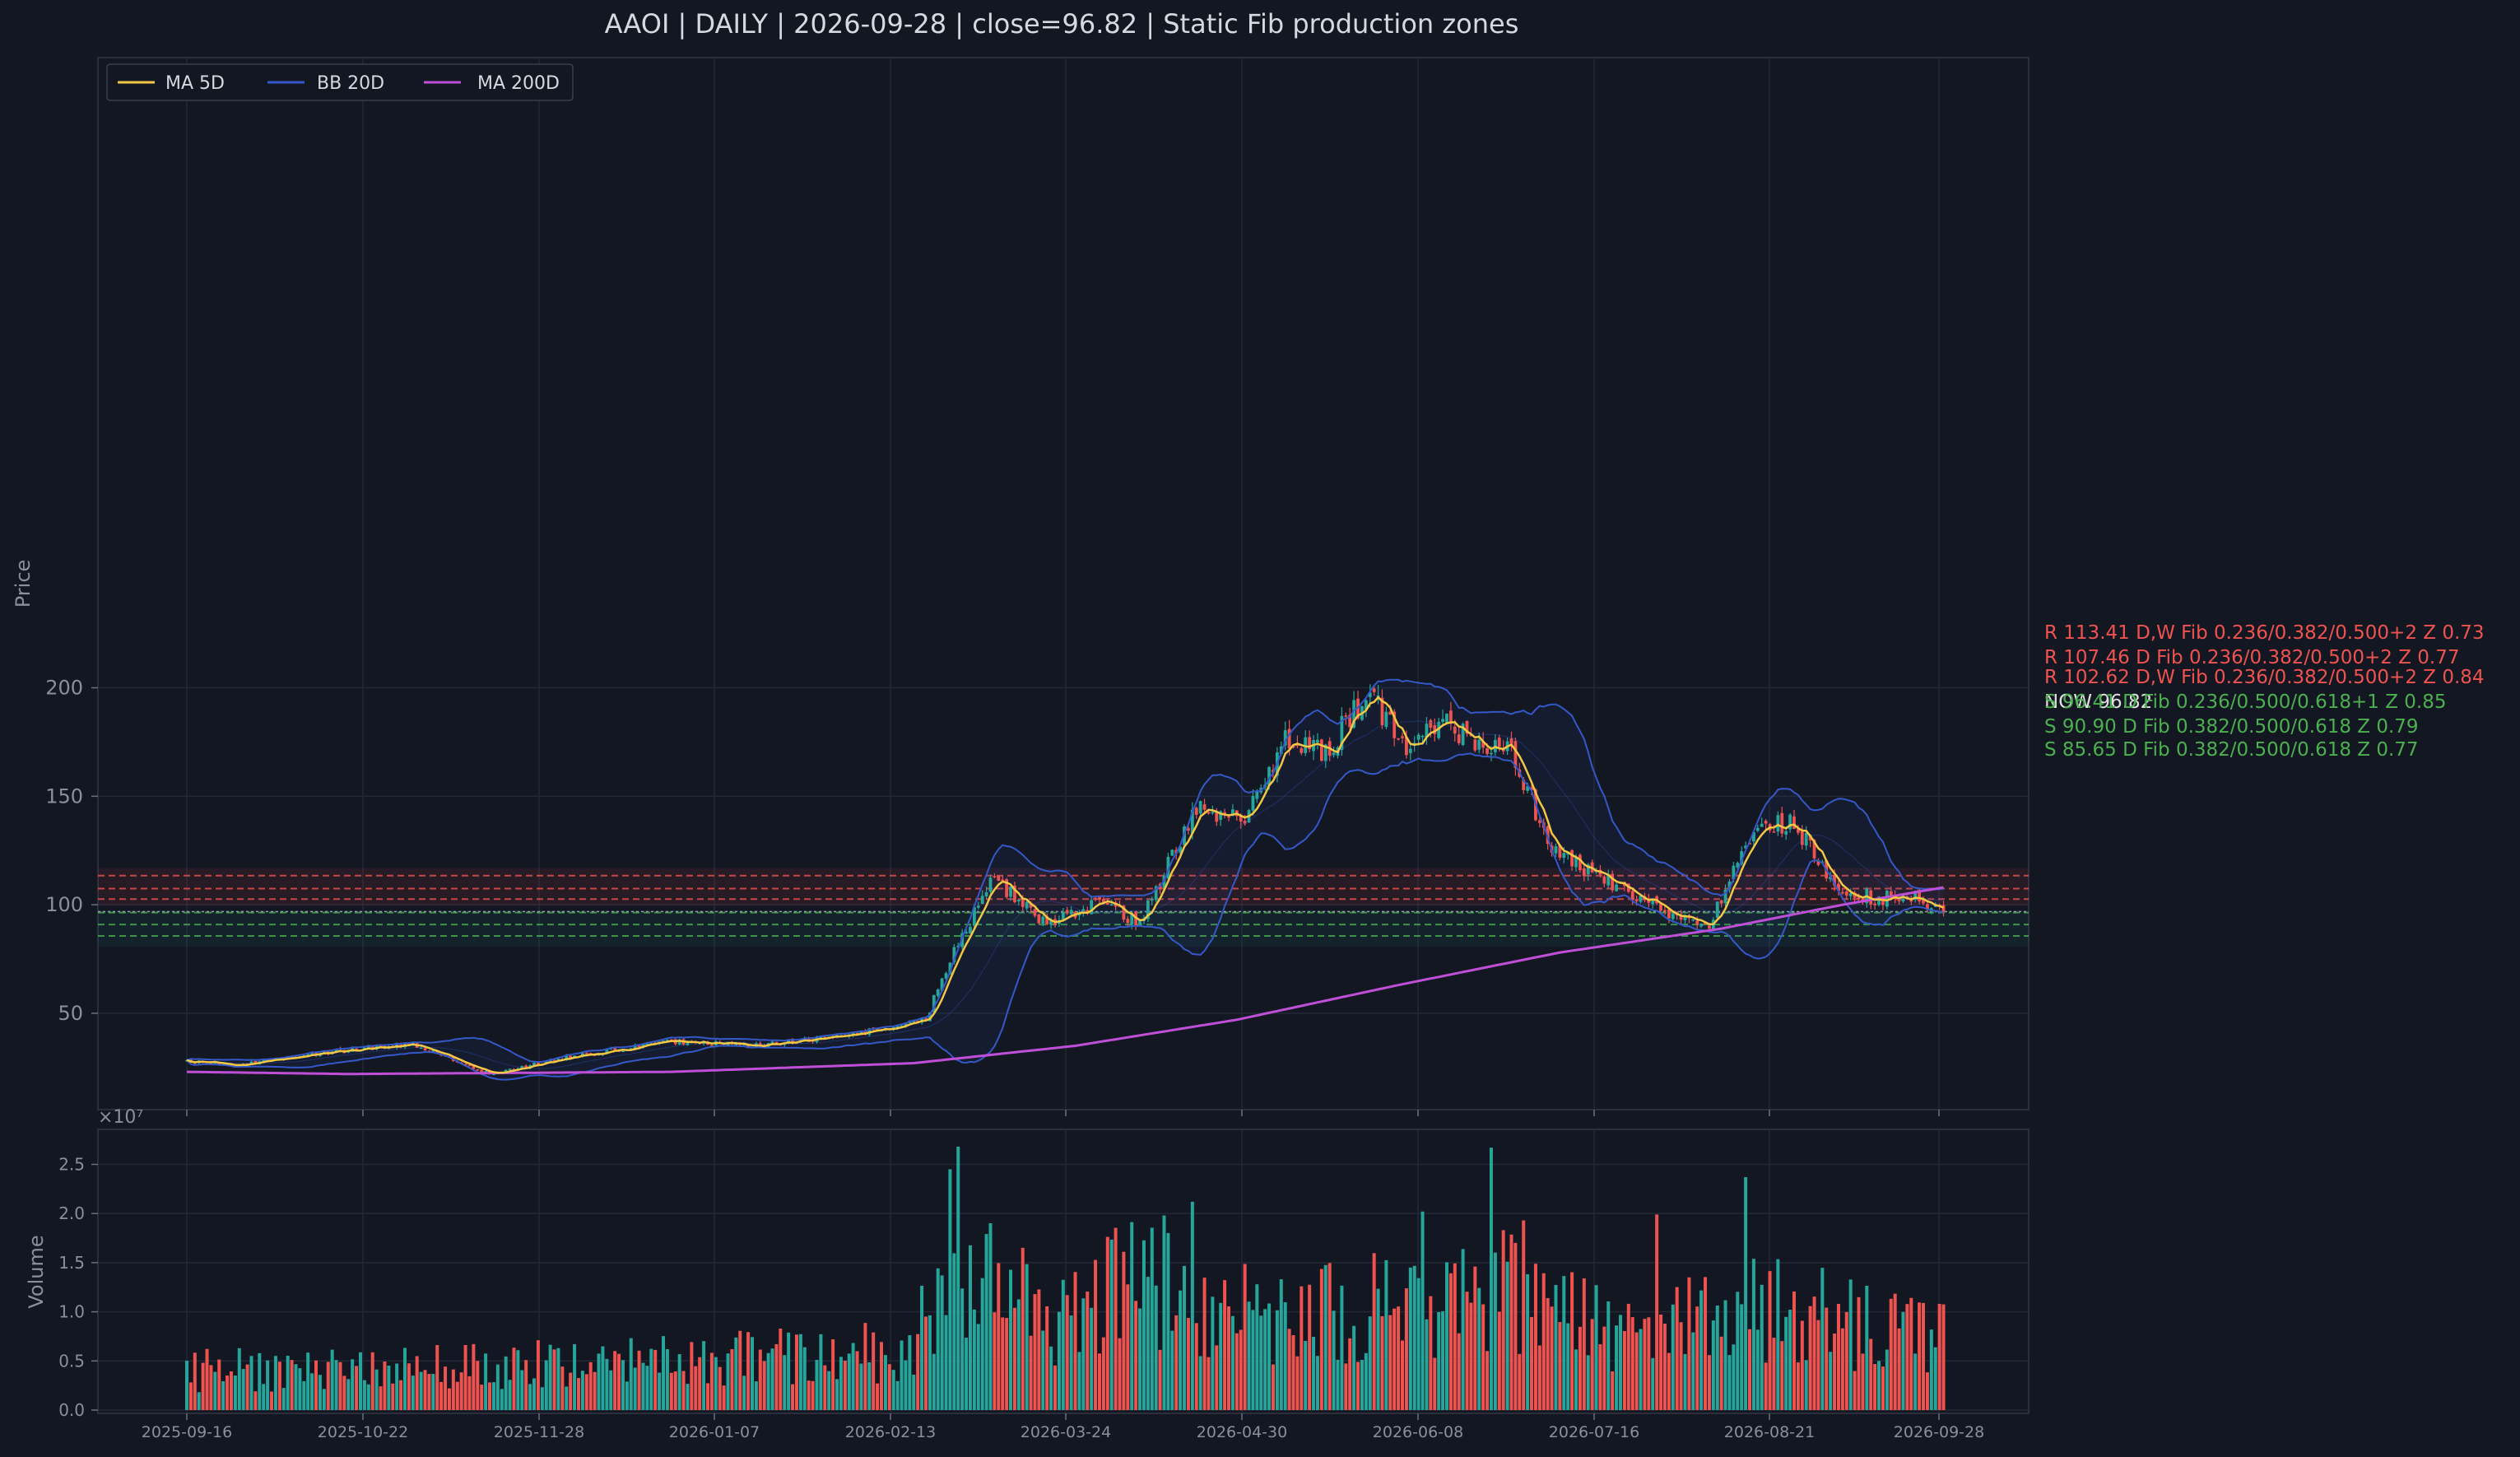 Image resolution: width=2520 pixels, height=1457 pixels. Describe the element at coordinates (71, 1361) in the screenshot. I see `volume-tick-label: 0.5` at that location.